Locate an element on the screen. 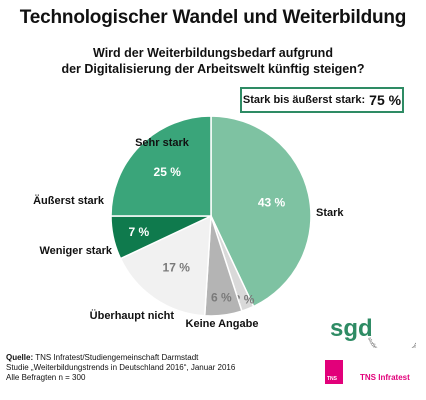  tns-logo-text: TNS Infratest is located at coordinates (385, 377).